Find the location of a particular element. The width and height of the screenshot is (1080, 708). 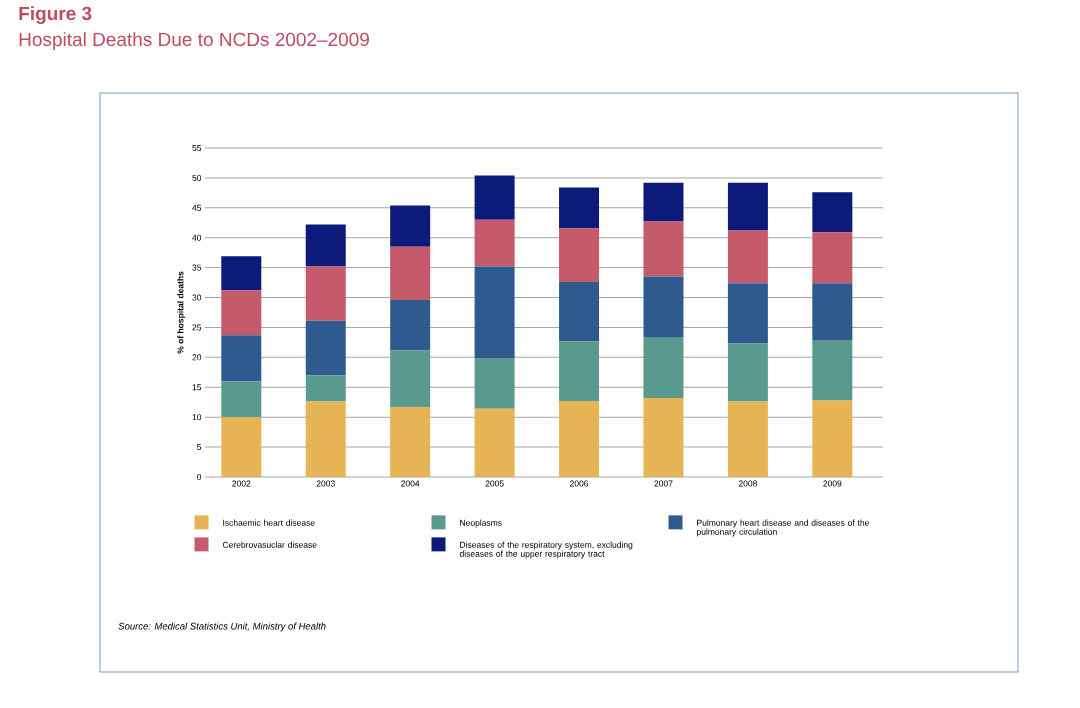

legend-label: Cerebrovasuclar disease is located at coordinates (269, 544).